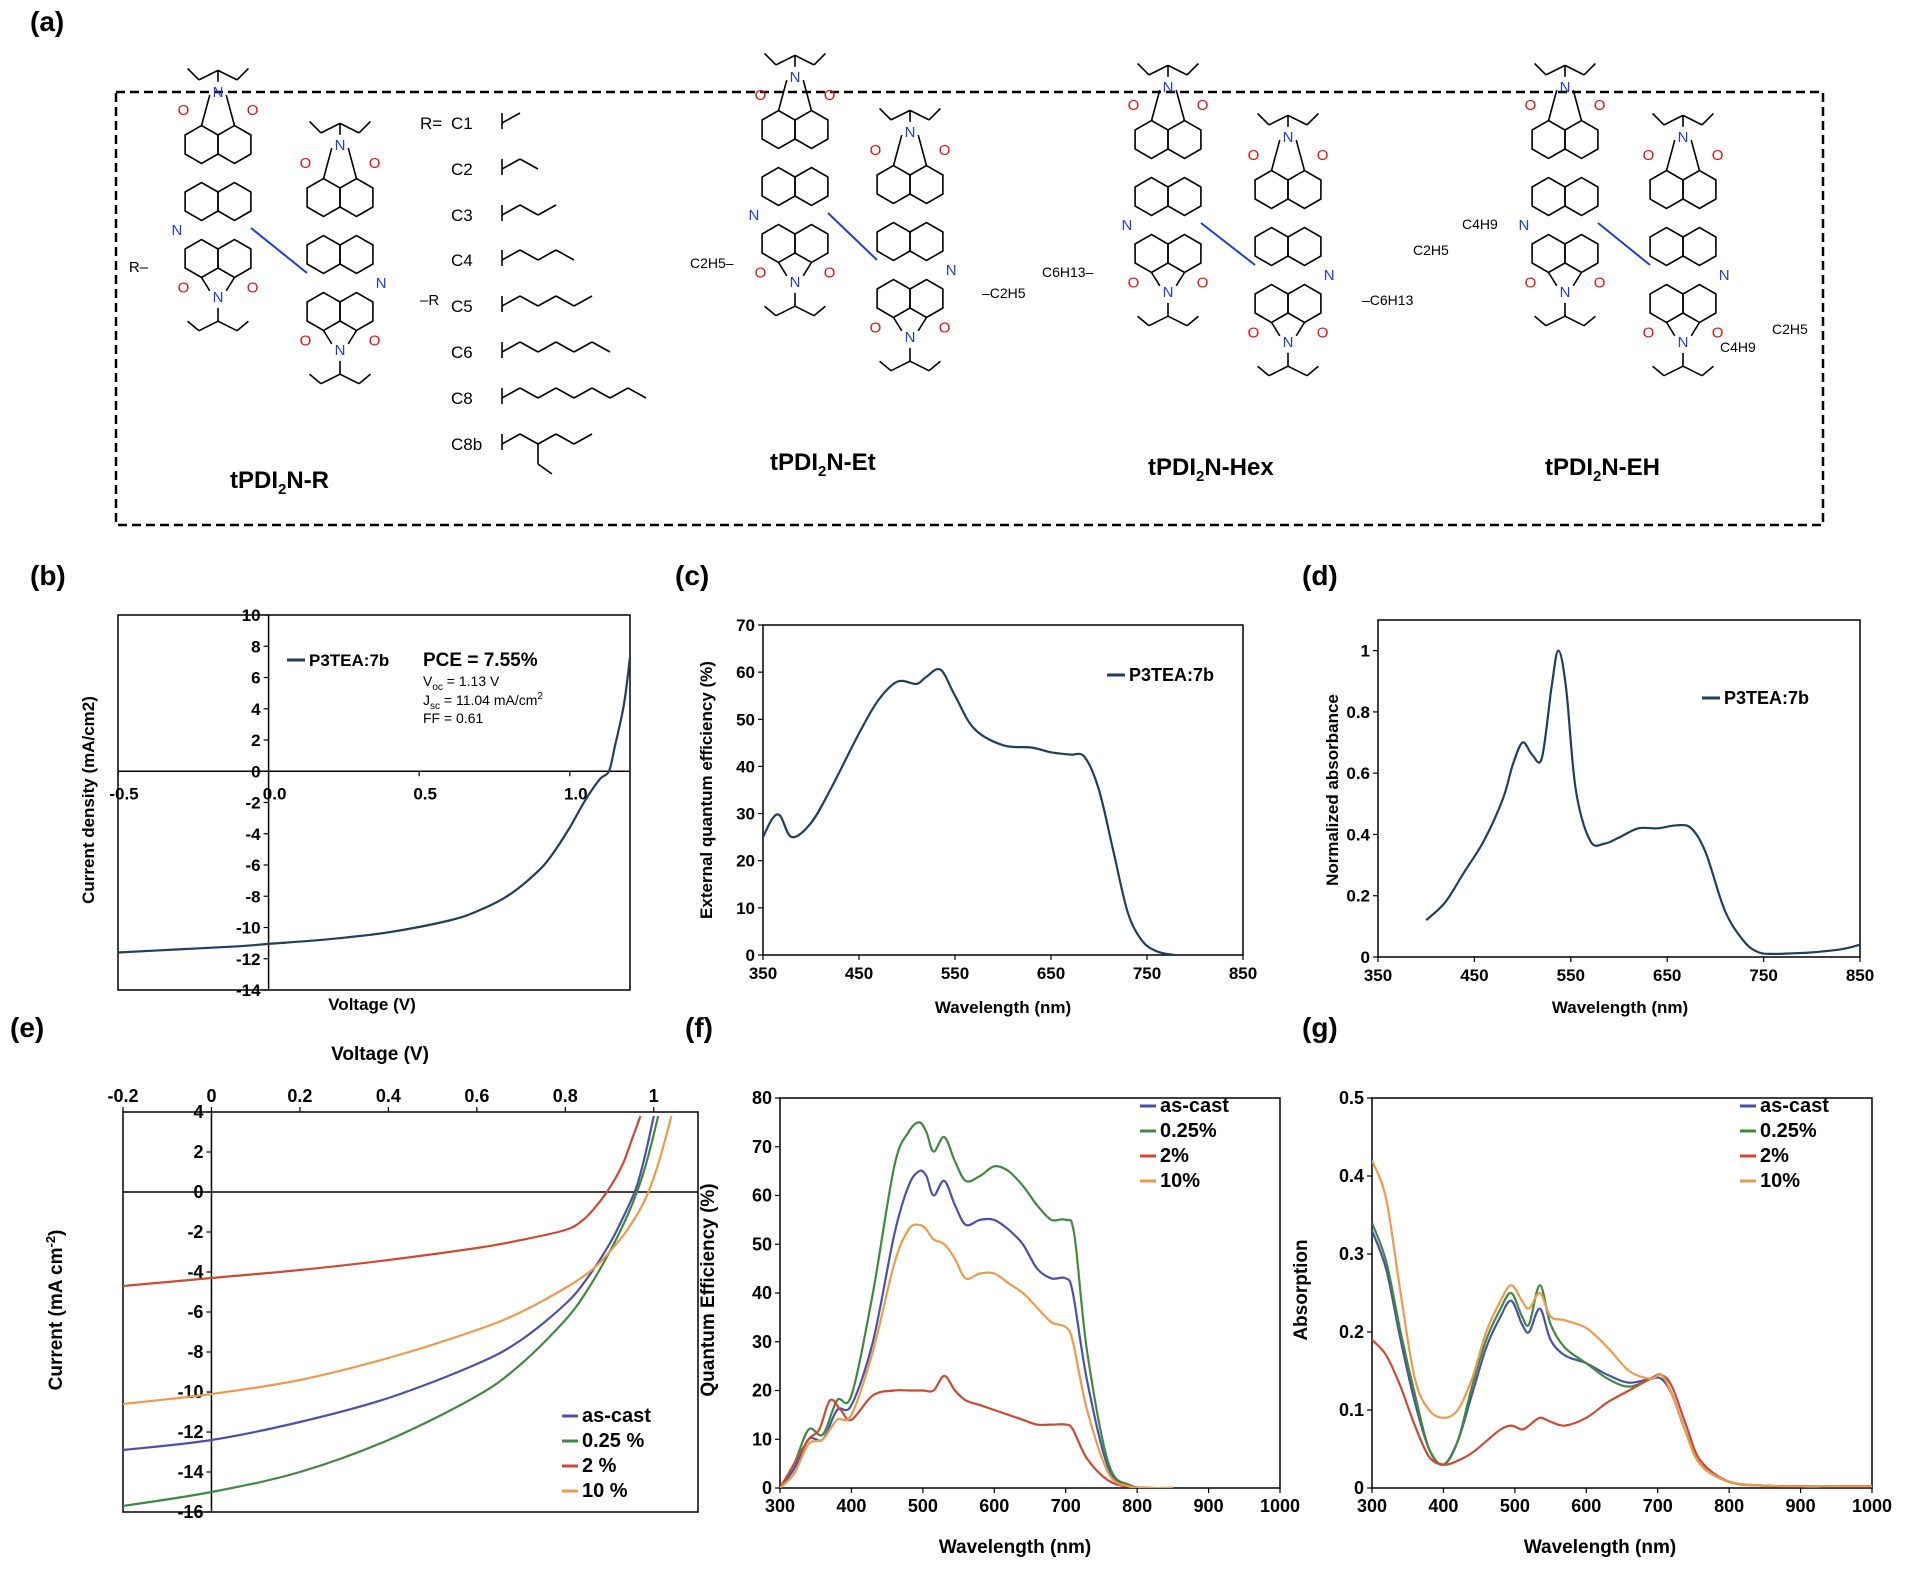 The image size is (1907, 1593). What do you see at coordinates (1780, 1181) in the screenshot?
I see `legend-label-4: 10%` at bounding box center [1780, 1181].